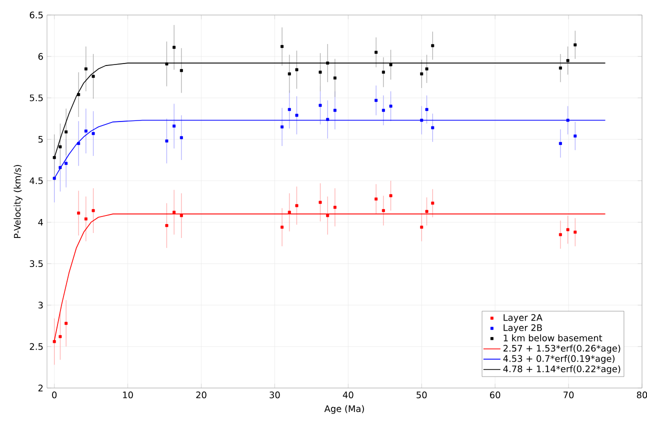 This screenshot has height=423, width=647. I want to click on y-tick-label: 3.5, so click(36, 264).